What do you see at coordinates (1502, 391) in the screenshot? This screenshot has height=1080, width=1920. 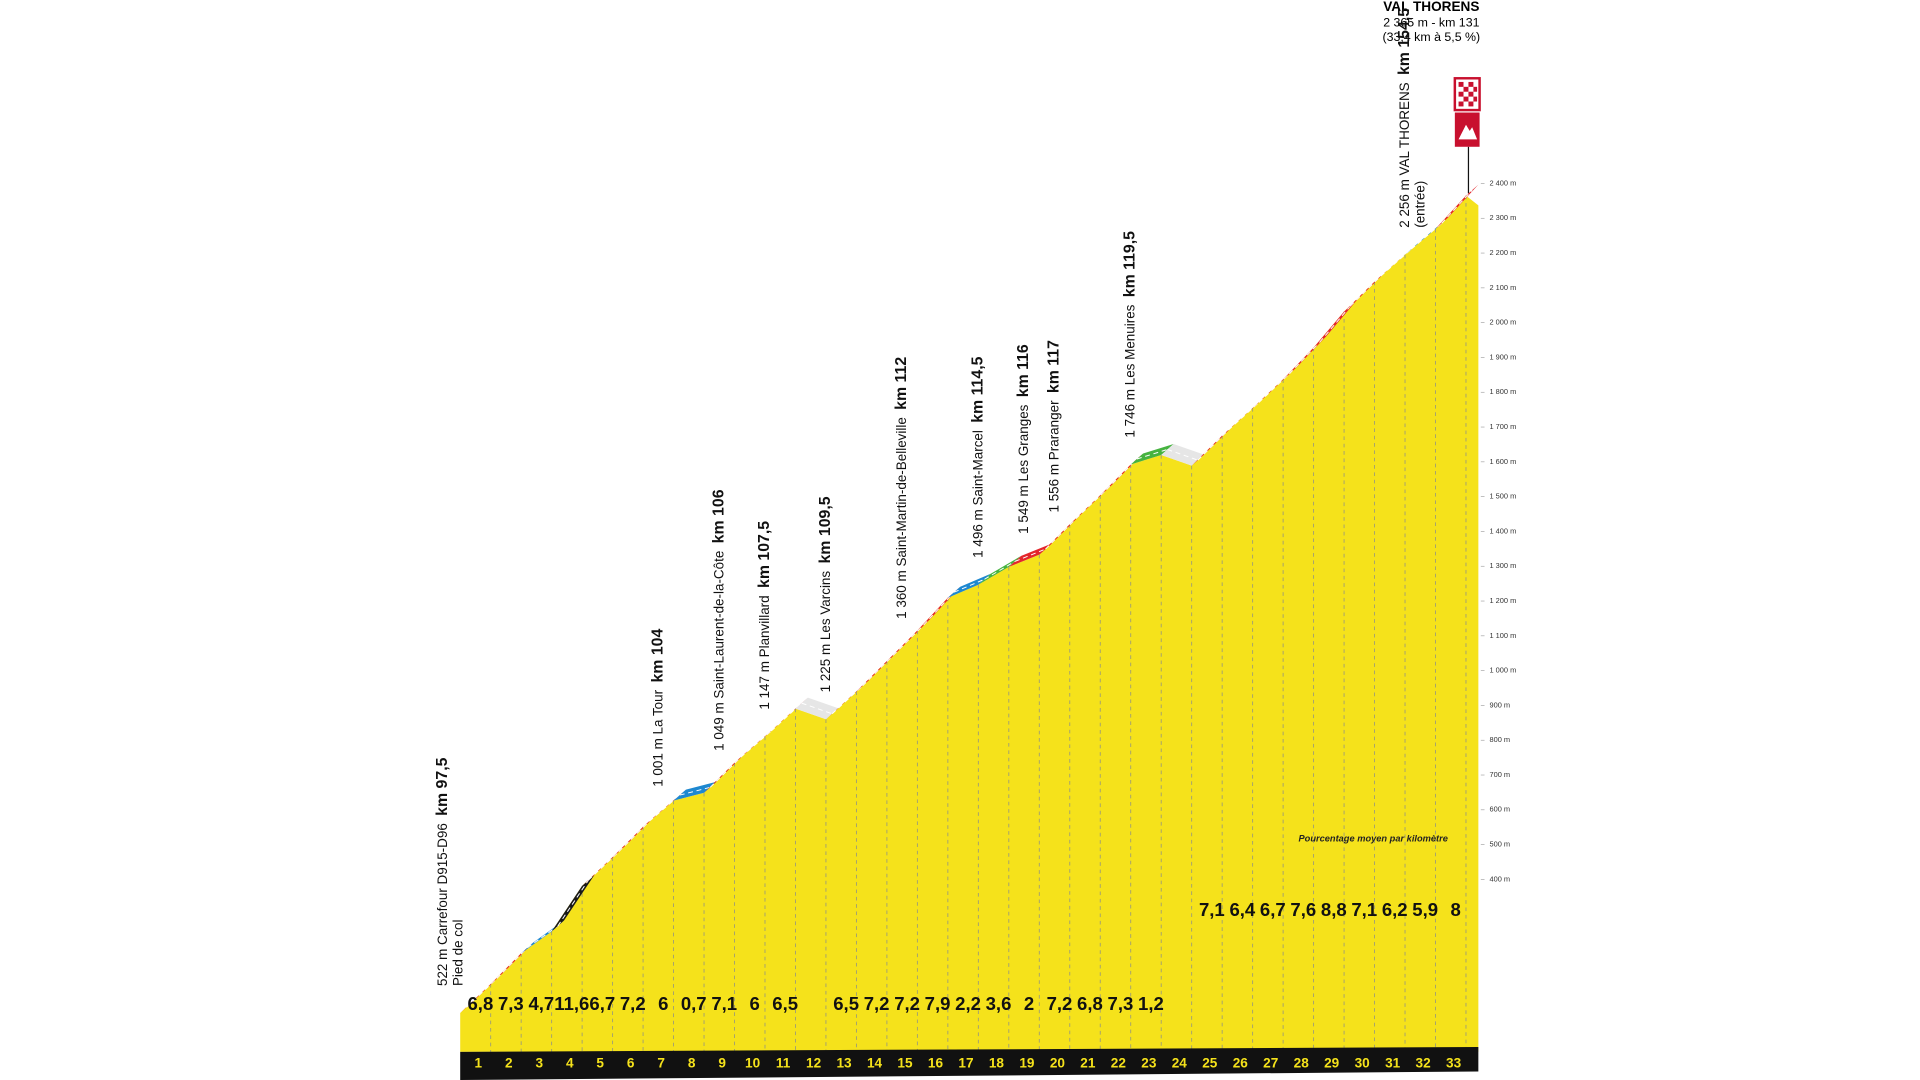 I see `y-tick-label: 1 800 m` at bounding box center [1502, 391].